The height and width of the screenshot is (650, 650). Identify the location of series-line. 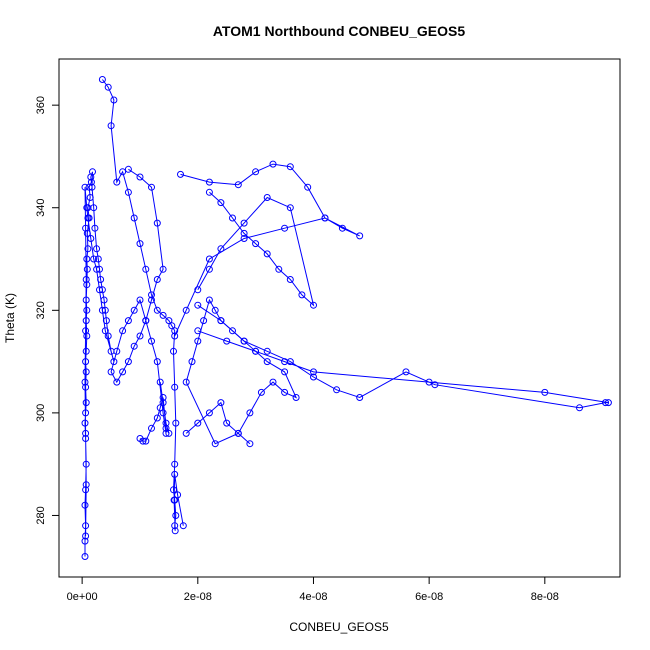
(138, 301).